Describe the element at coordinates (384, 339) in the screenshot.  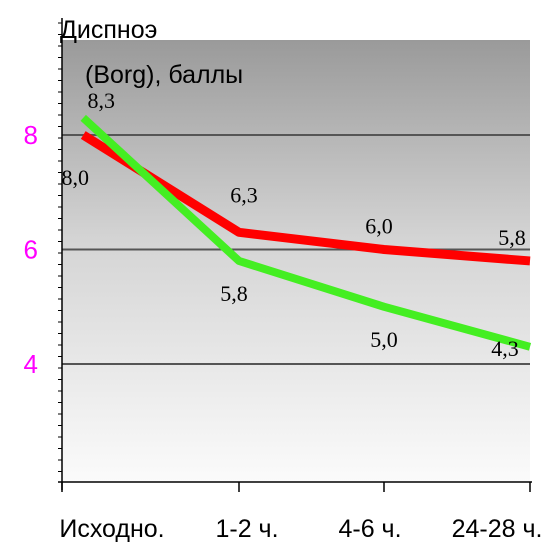
I see `data-label: 5,0` at that location.